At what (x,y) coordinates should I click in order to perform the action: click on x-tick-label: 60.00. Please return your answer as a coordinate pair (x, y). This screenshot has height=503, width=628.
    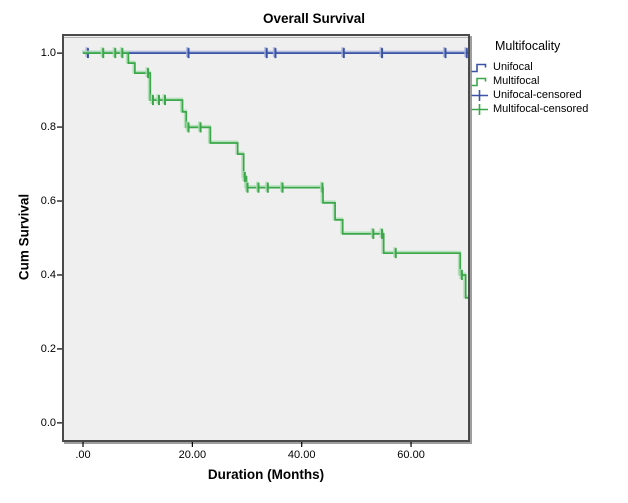
    Looking at the image, I should click on (411, 455).